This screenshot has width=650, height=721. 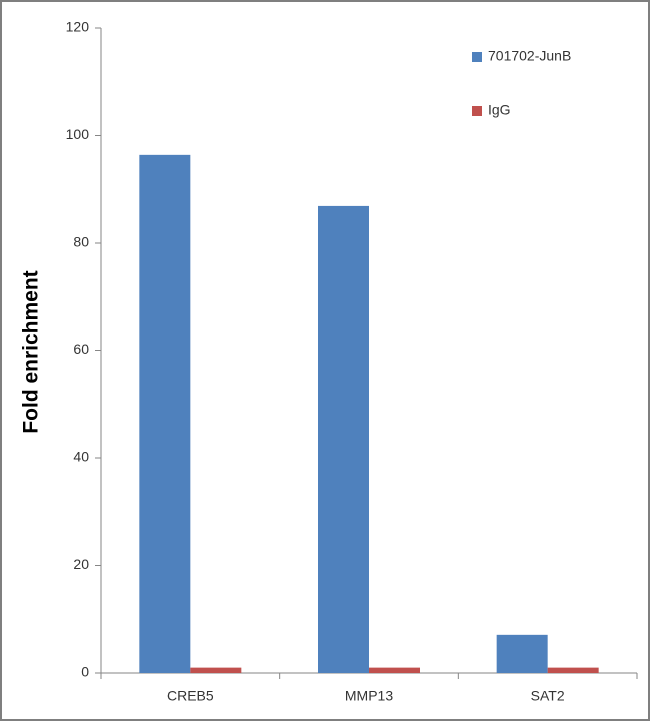 What do you see at coordinates (81, 457) in the screenshot?
I see `y-tick-label: 40` at bounding box center [81, 457].